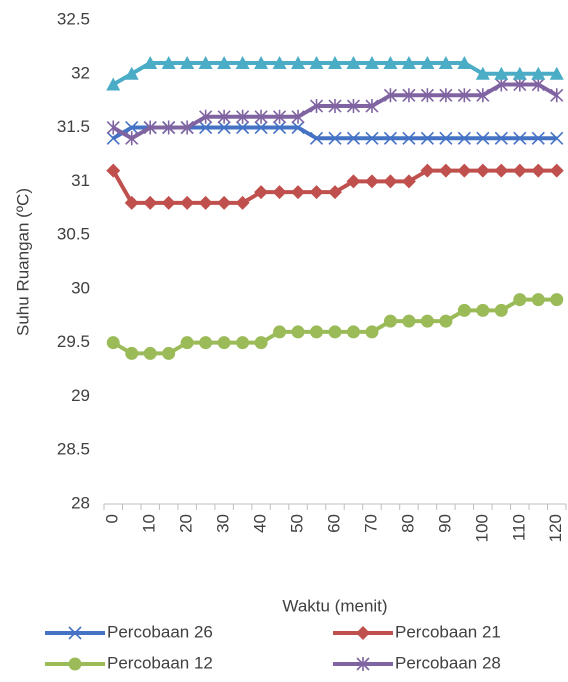 The image size is (568, 682). I want to click on legend-entry: Percobaan 28, so click(417, 662).